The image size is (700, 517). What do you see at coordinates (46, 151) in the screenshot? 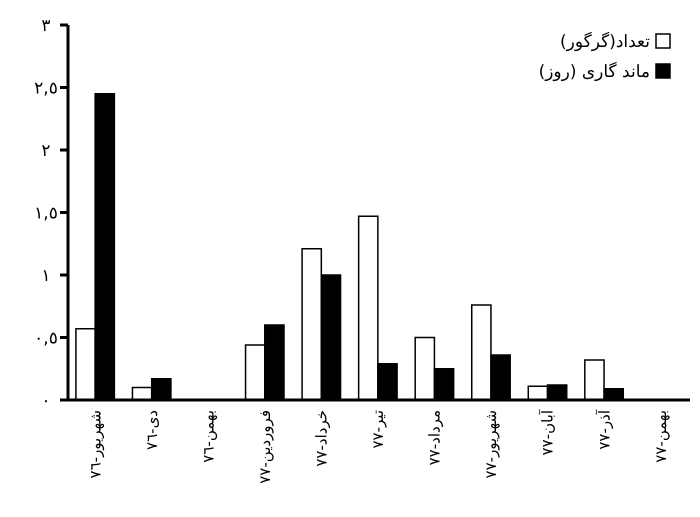
I see `y-tick-label: ٢` at bounding box center [46, 151].